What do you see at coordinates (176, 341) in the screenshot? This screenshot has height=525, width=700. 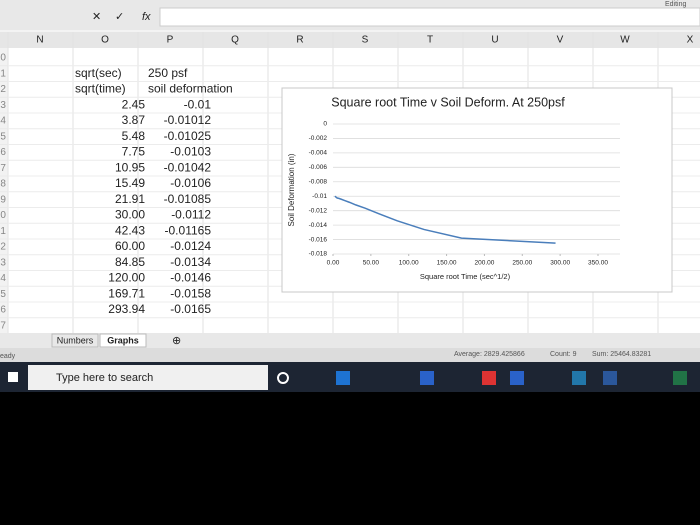 I see `add-sheet: ⊕` at bounding box center [176, 341].